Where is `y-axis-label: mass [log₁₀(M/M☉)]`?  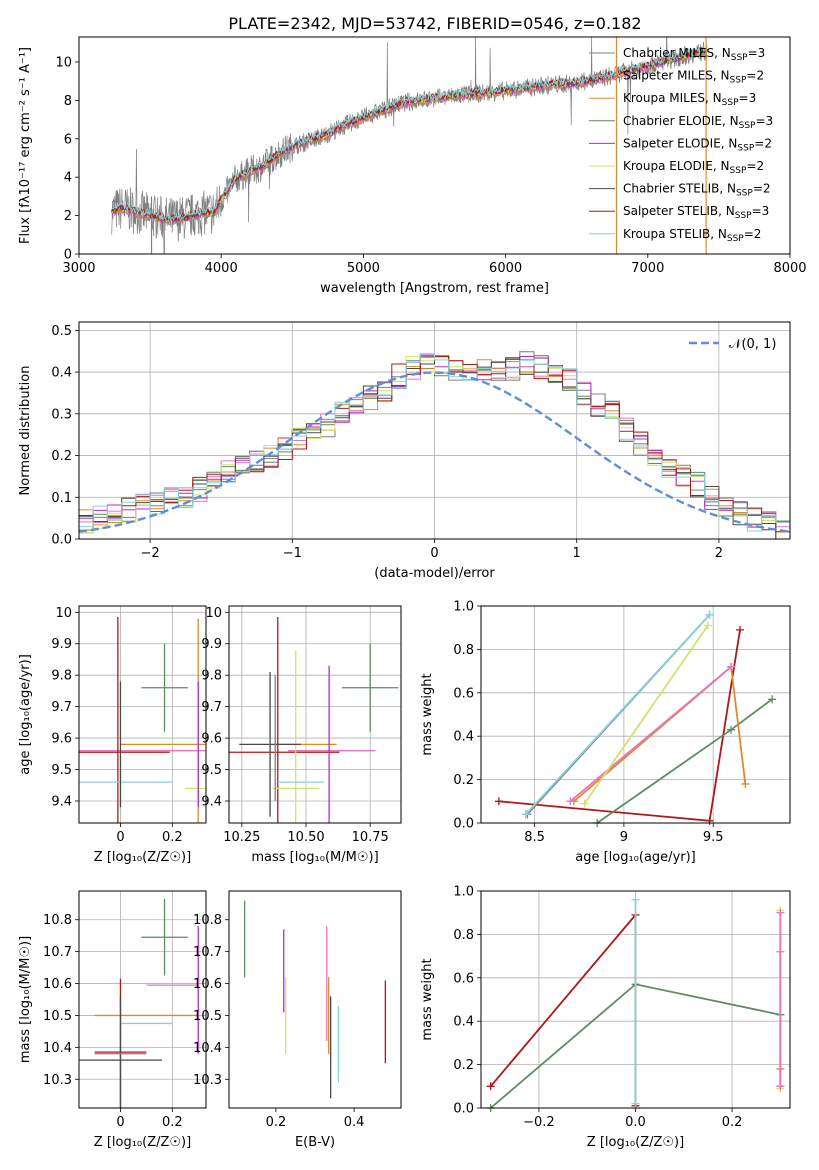
y-axis-label: mass [log₁₀(M/M☉)] is located at coordinates (25, 999).